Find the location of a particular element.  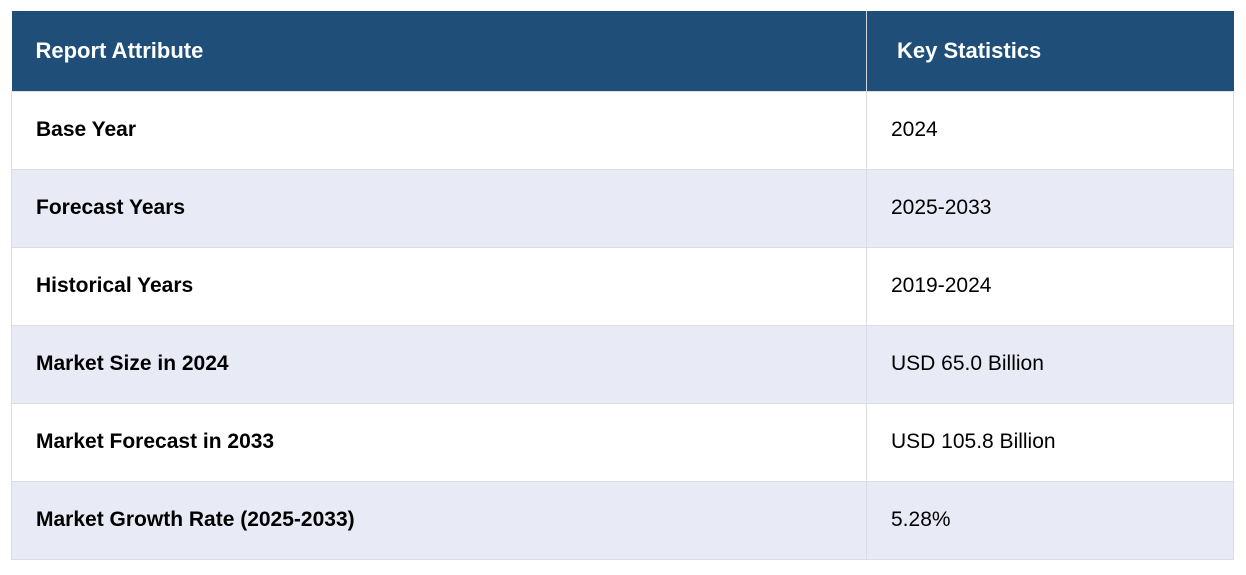

header-row: Report Attribute Key Statistics is located at coordinates (622, 51).